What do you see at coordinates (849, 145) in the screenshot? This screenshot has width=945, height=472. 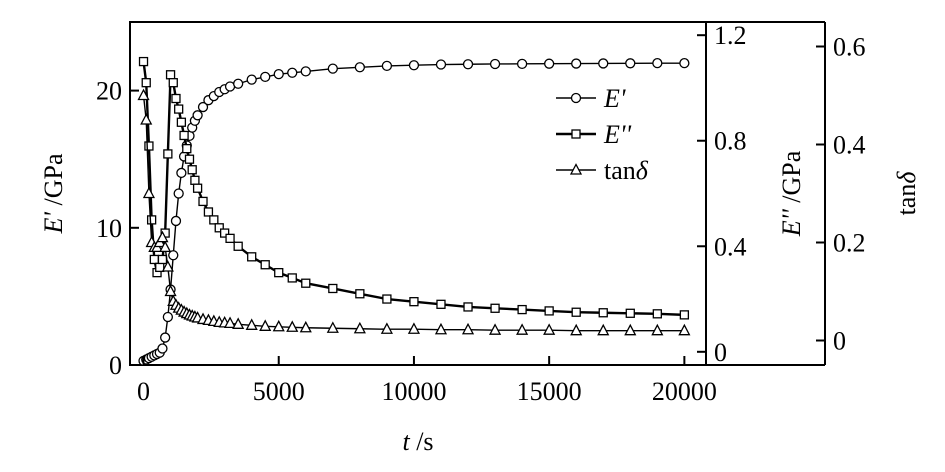 I see `right2-y-tick-label: 0.4` at bounding box center [849, 145].